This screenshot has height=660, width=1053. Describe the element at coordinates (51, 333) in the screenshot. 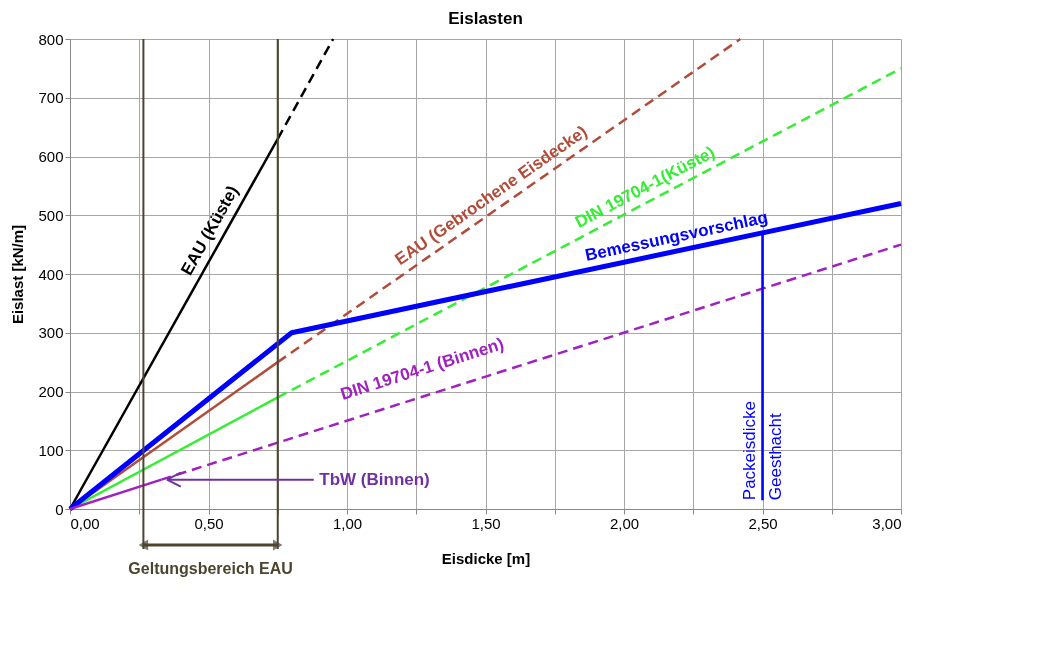

I see `y-tick-label: 300` at that location.